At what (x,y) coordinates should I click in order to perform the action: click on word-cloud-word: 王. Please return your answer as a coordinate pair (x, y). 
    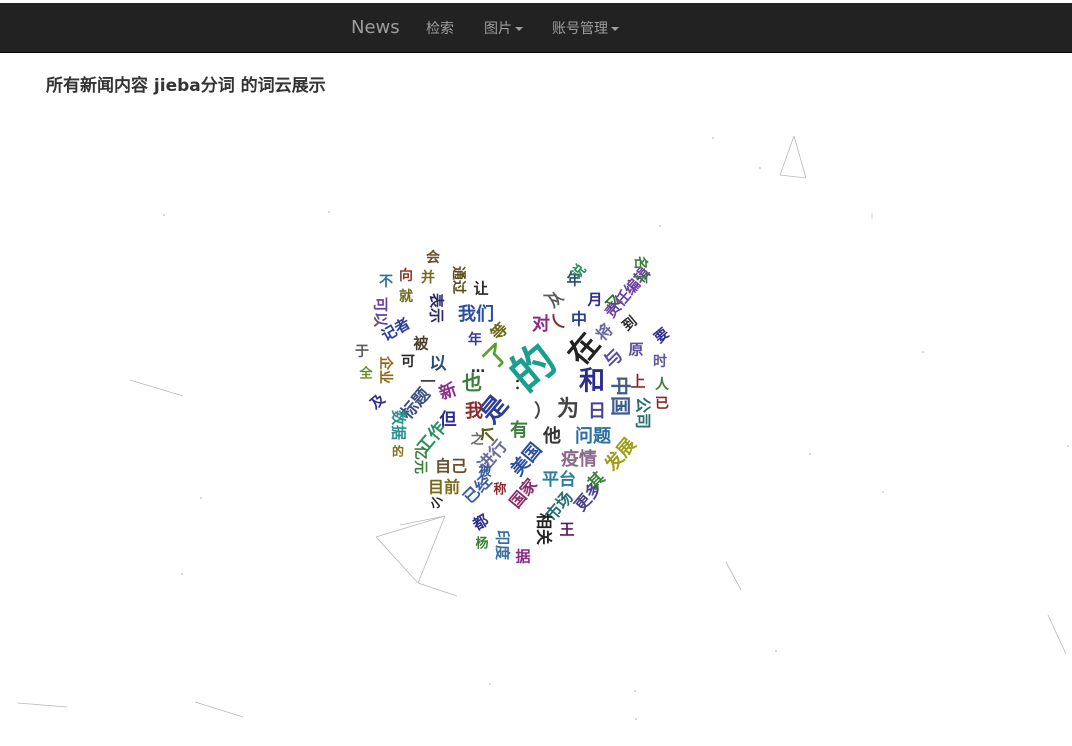
    Looking at the image, I should click on (566, 530).